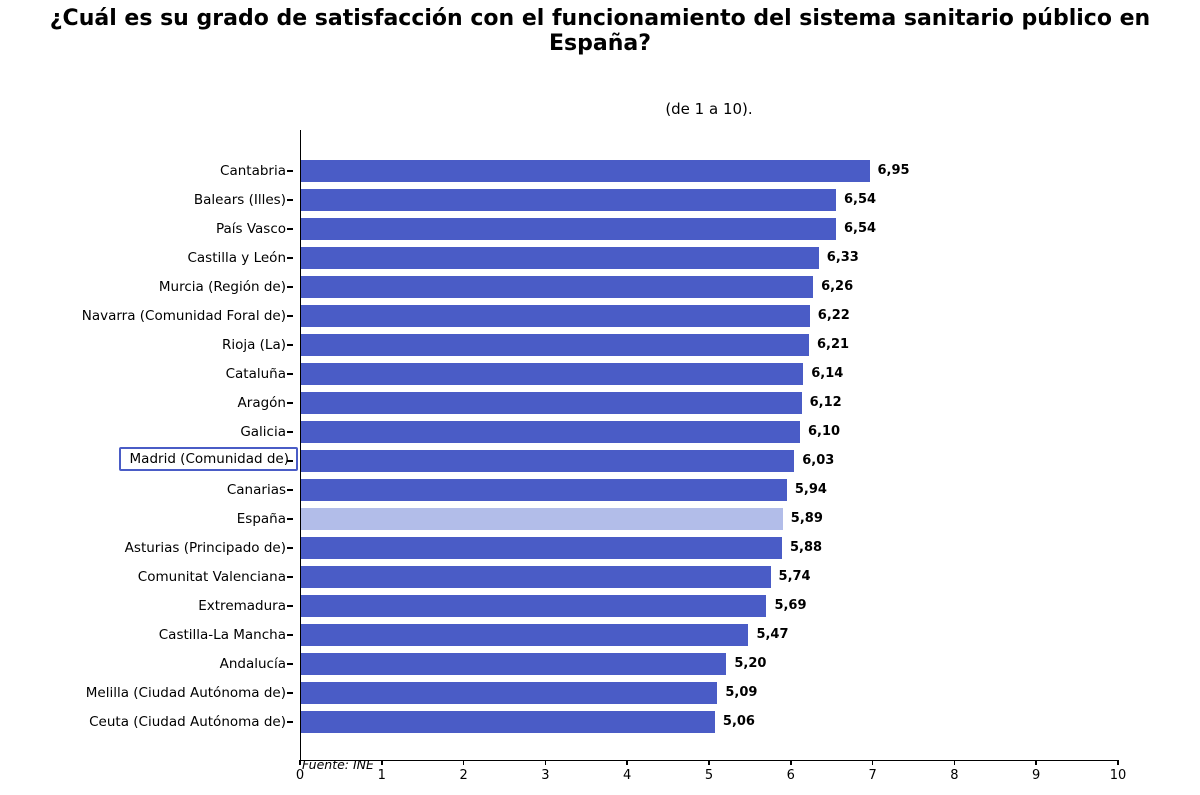  Describe the element at coordinates (143, 606) in the screenshot. I see `category-label: Extremadura` at that location.